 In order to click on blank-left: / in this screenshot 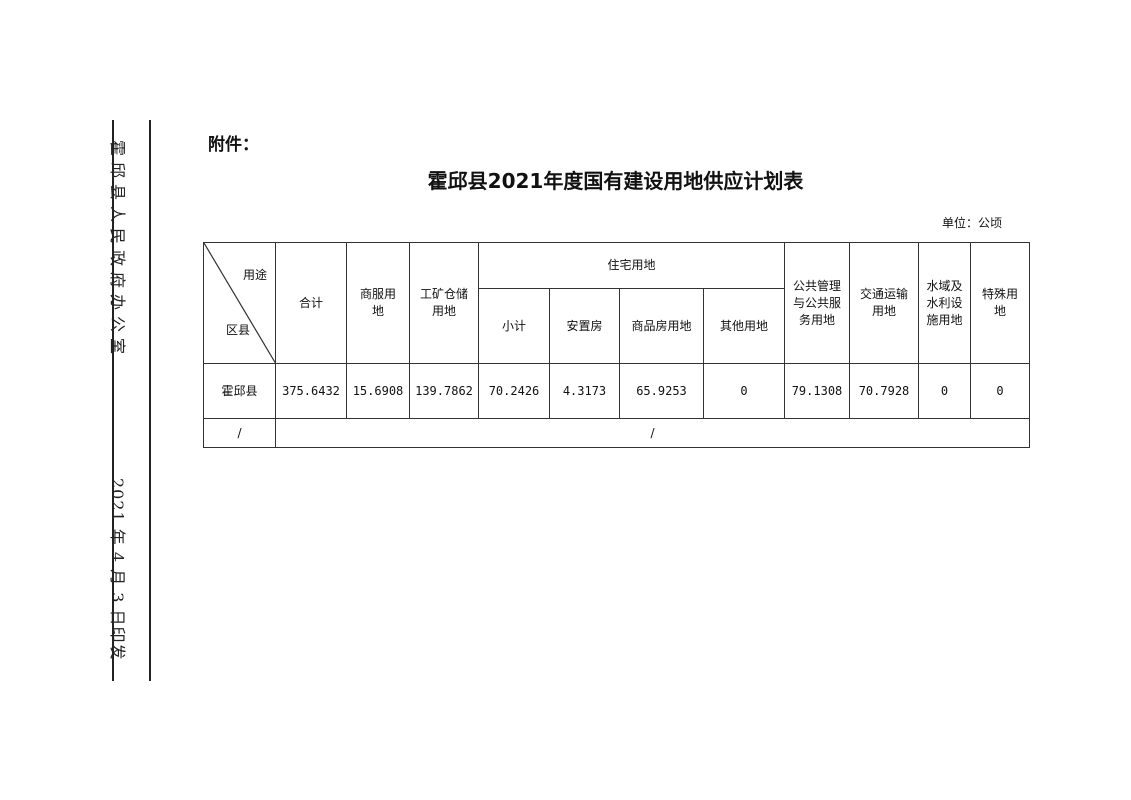, I will do `click(239, 433)`.